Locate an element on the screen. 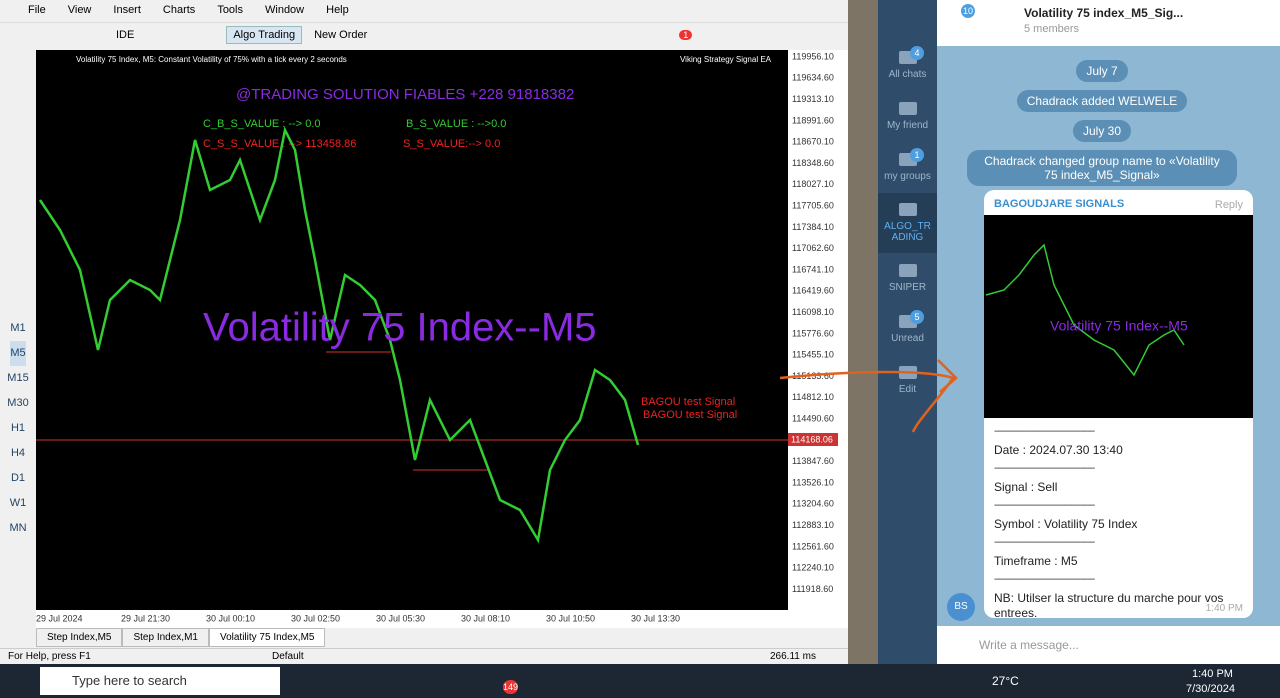 The height and width of the screenshot is (698, 1280). timeframe: M30 is located at coordinates (18, 403).